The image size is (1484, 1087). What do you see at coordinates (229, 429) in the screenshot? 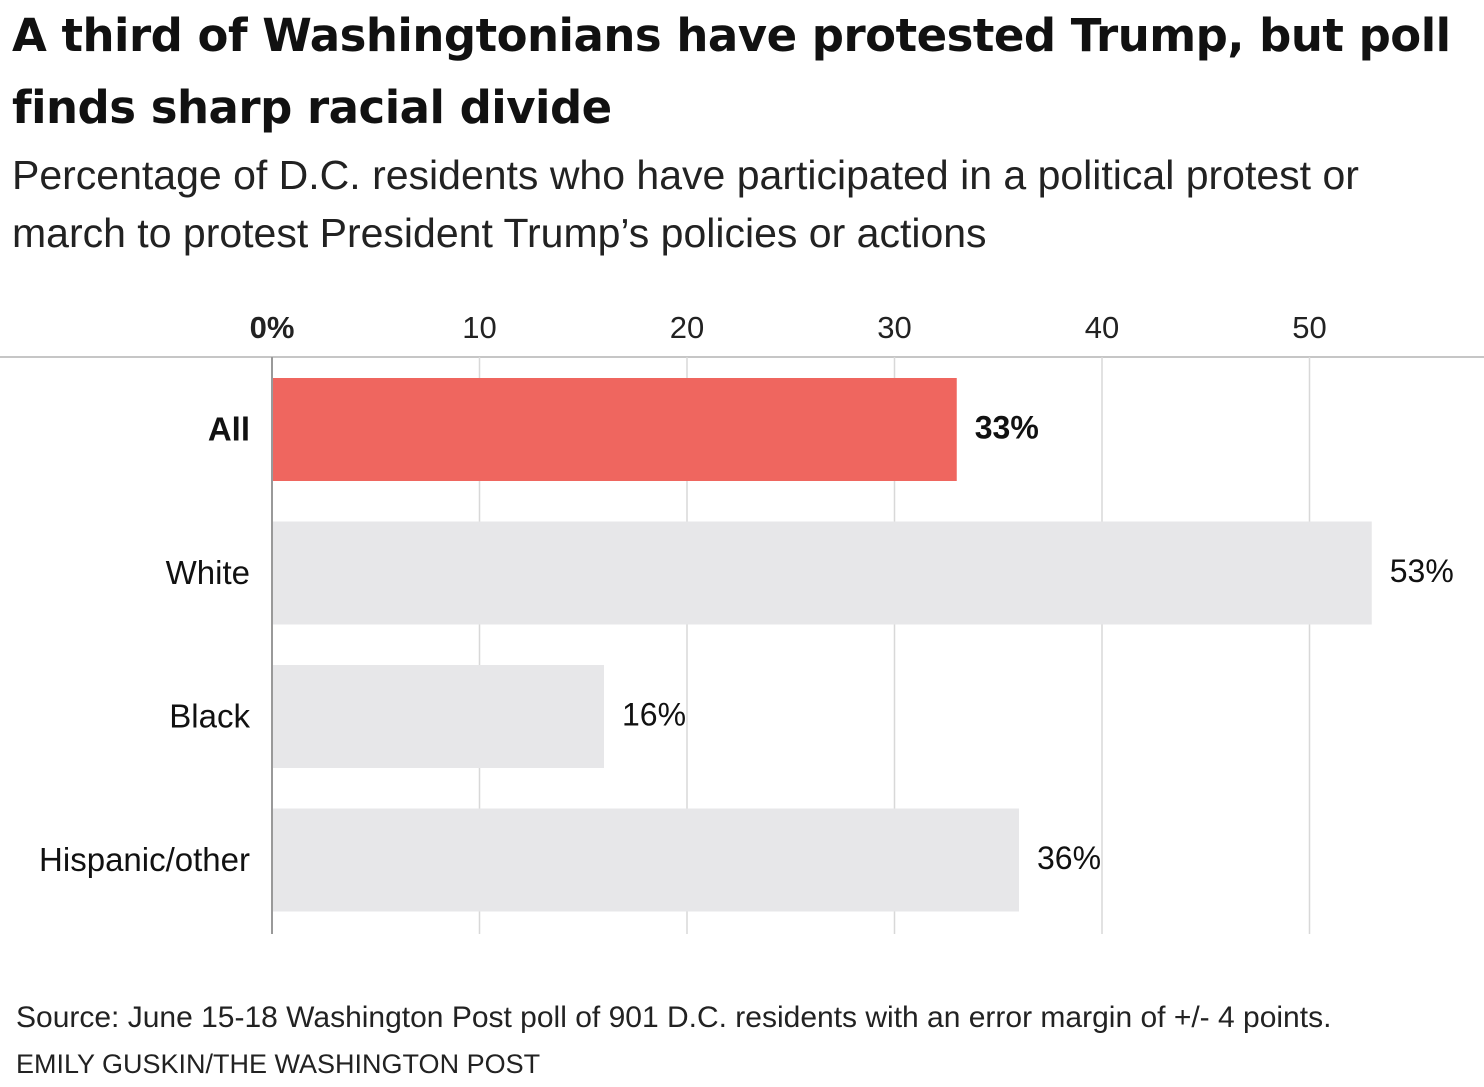
I see `category-label: All` at bounding box center [229, 429].